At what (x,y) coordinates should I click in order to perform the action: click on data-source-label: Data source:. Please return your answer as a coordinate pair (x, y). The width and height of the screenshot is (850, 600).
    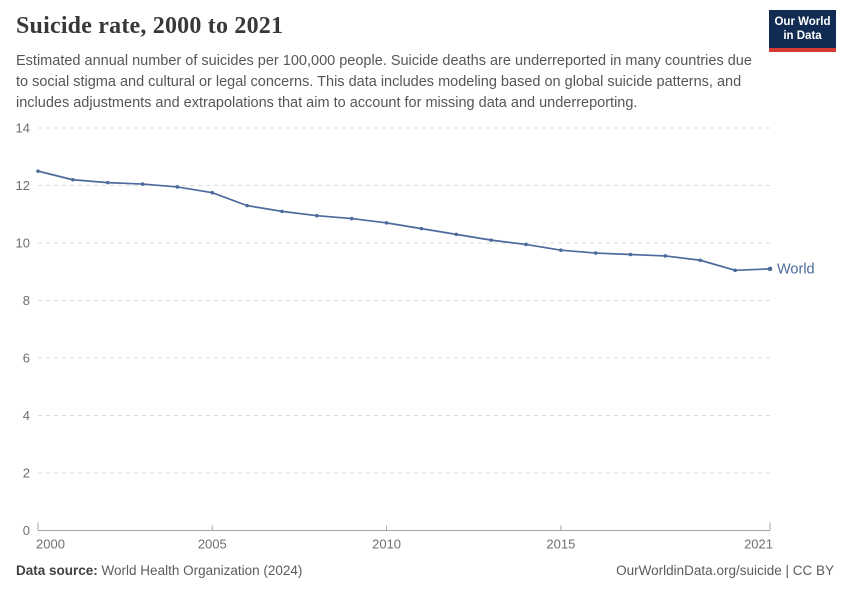
    Looking at the image, I should click on (57, 570).